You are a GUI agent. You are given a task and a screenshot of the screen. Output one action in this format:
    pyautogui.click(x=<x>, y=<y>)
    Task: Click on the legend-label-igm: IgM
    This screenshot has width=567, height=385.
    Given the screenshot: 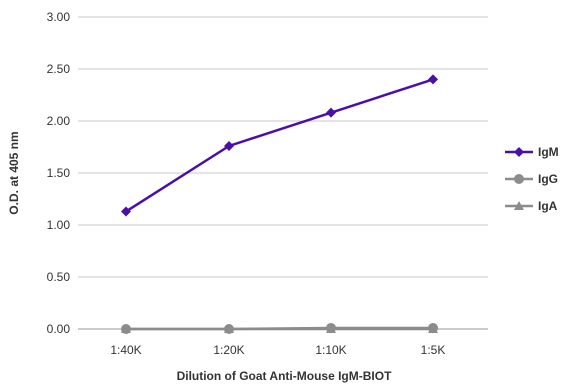 What is the action you would take?
    pyautogui.click(x=548, y=152)
    